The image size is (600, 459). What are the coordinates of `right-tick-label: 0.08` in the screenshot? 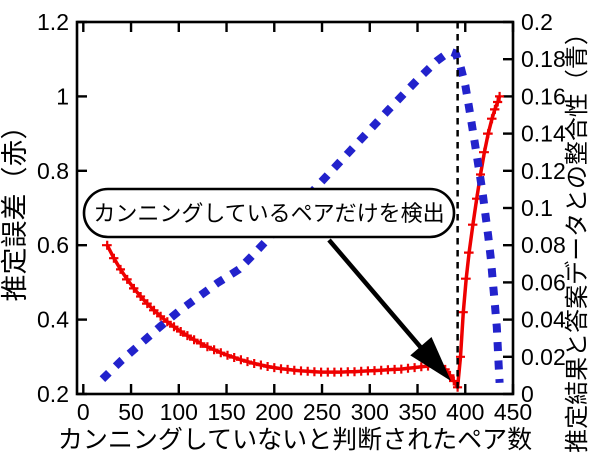 It's located at (543, 245).